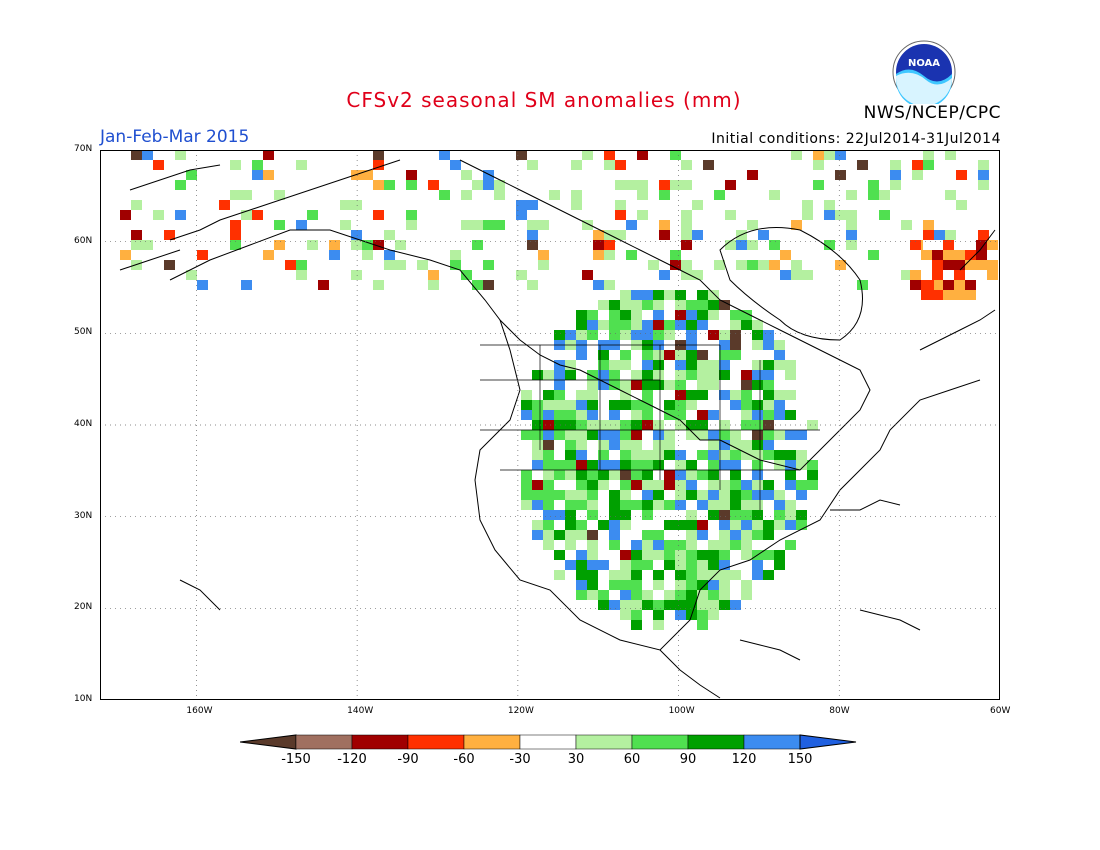  Describe the element at coordinates (268, 742) in the screenshot. I see `legend-arrow-low` at that location.